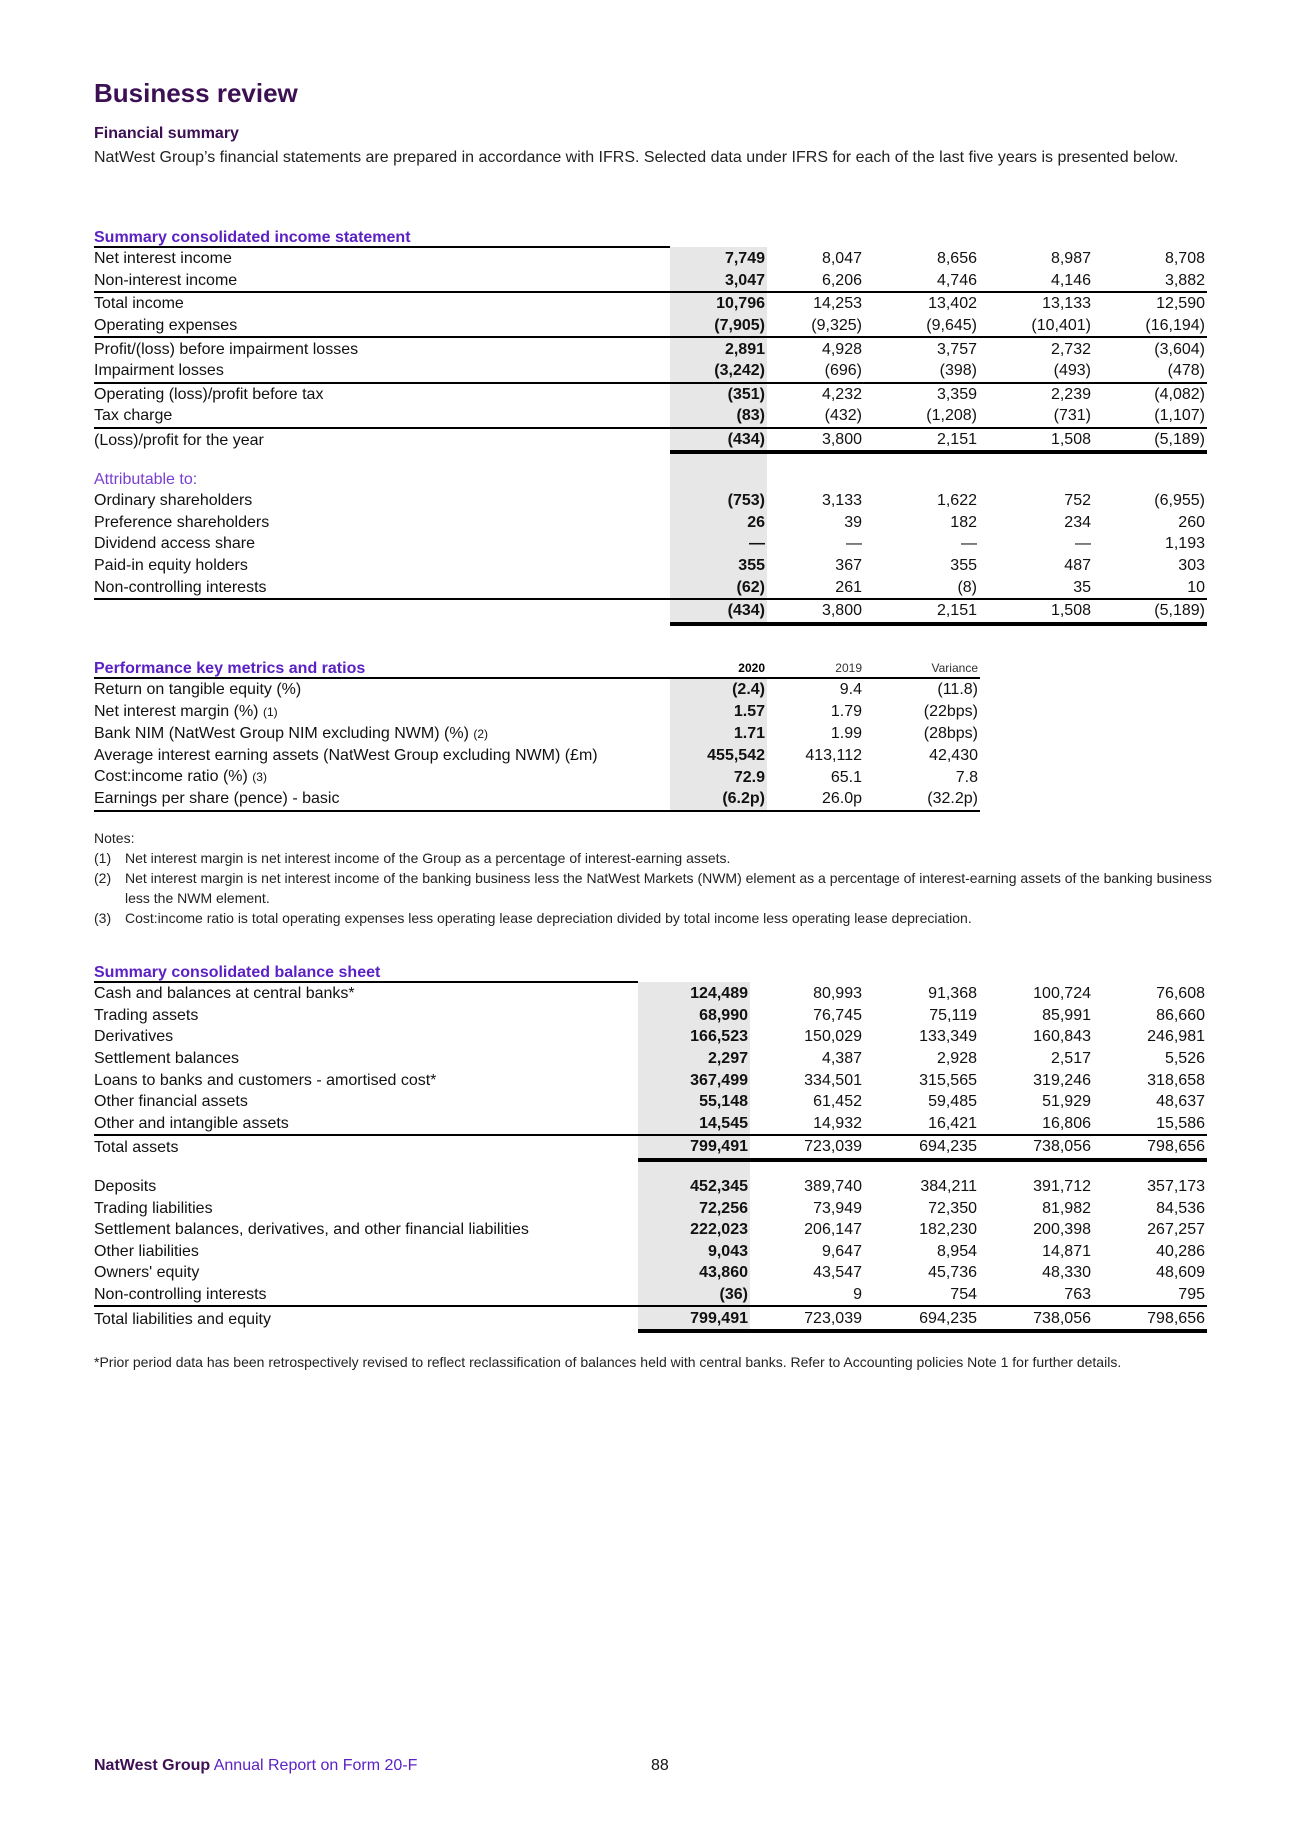 Image resolution: width=1300 pixels, height=1839 pixels. I want to click on table-heading: Performance key metrics and ratios, so click(382, 669).